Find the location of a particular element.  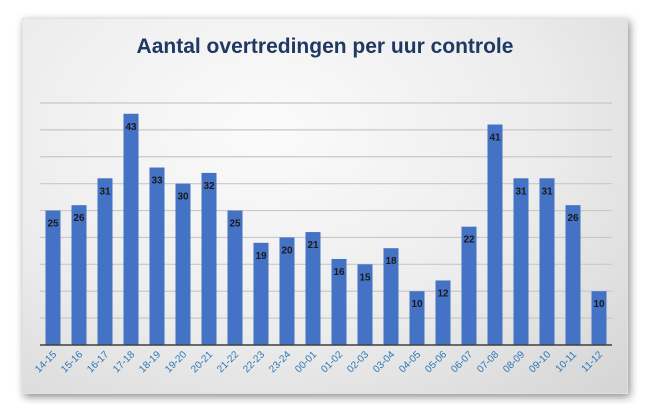

x-tick-label: 00-01 is located at coordinates (306, 362).